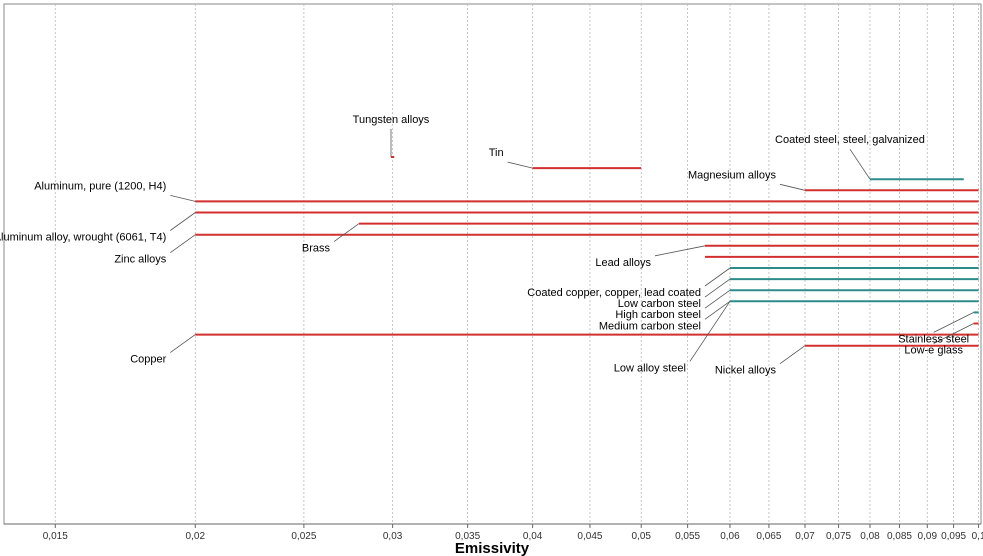 The image size is (983, 556). What do you see at coordinates (393, 536) in the screenshot?
I see `x-tick-label: 0,03` at bounding box center [393, 536].